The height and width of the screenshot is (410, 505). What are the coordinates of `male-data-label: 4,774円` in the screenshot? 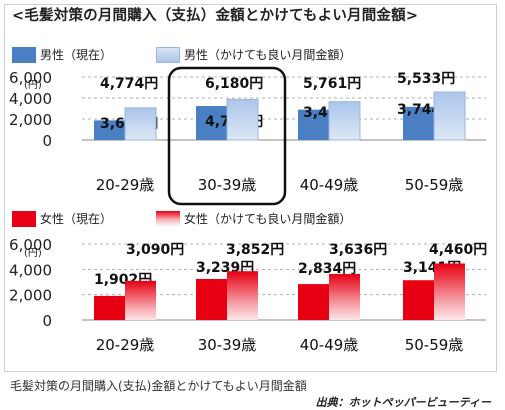 It's located at (129, 84).